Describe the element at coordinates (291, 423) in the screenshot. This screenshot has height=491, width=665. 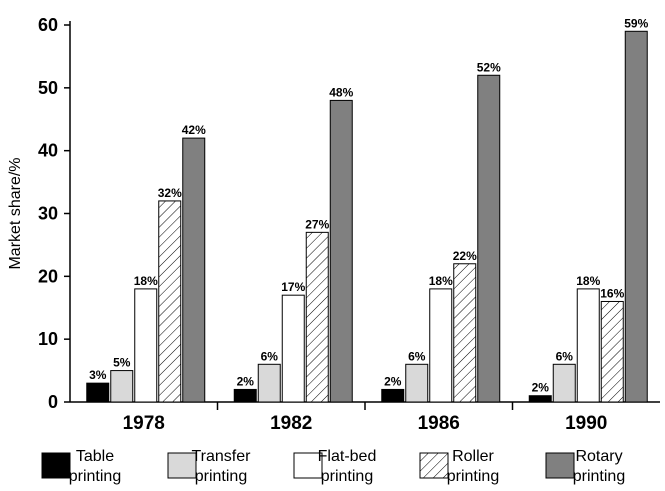
I see `x-category-label: 1982` at that location.